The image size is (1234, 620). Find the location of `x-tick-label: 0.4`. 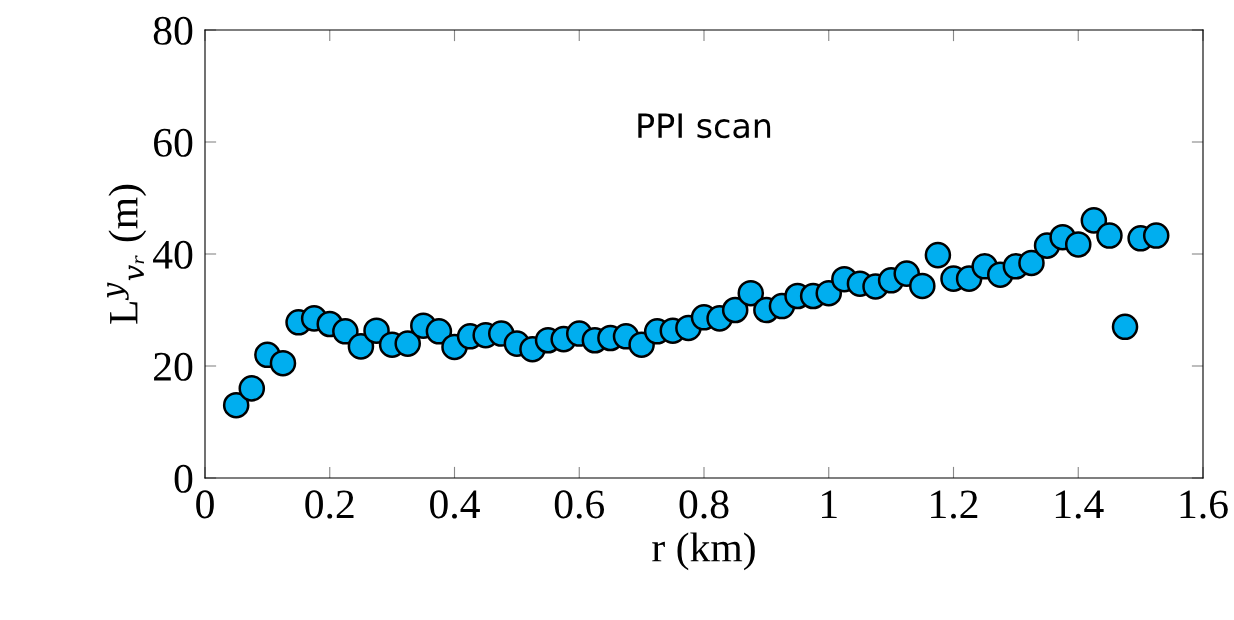

x-tick-label: 0.4 is located at coordinates (455, 504).